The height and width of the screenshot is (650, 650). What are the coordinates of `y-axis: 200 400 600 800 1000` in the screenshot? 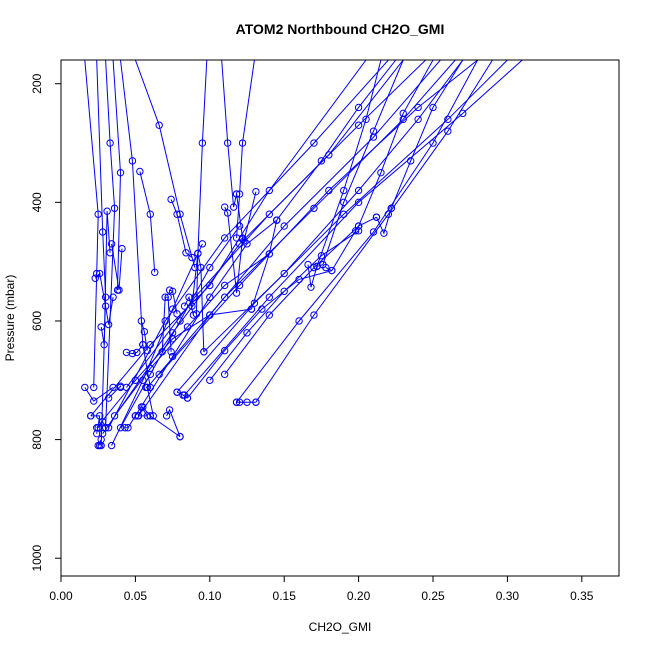 It's located at (45, 322).